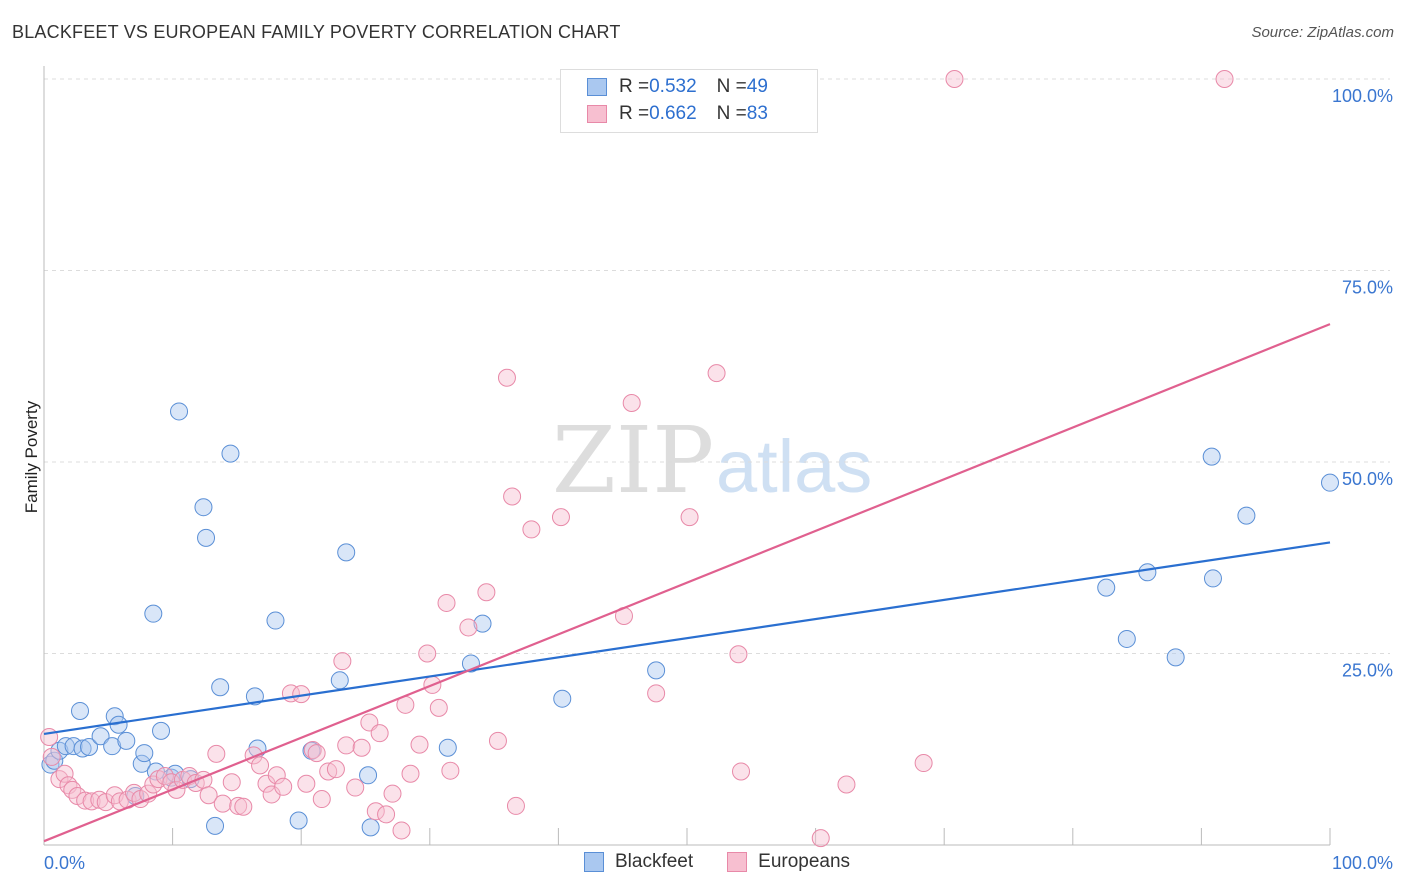 The width and height of the screenshot is (1406, 892). I want to click on legend-item-europeans: Europeans, so click(788, 862).